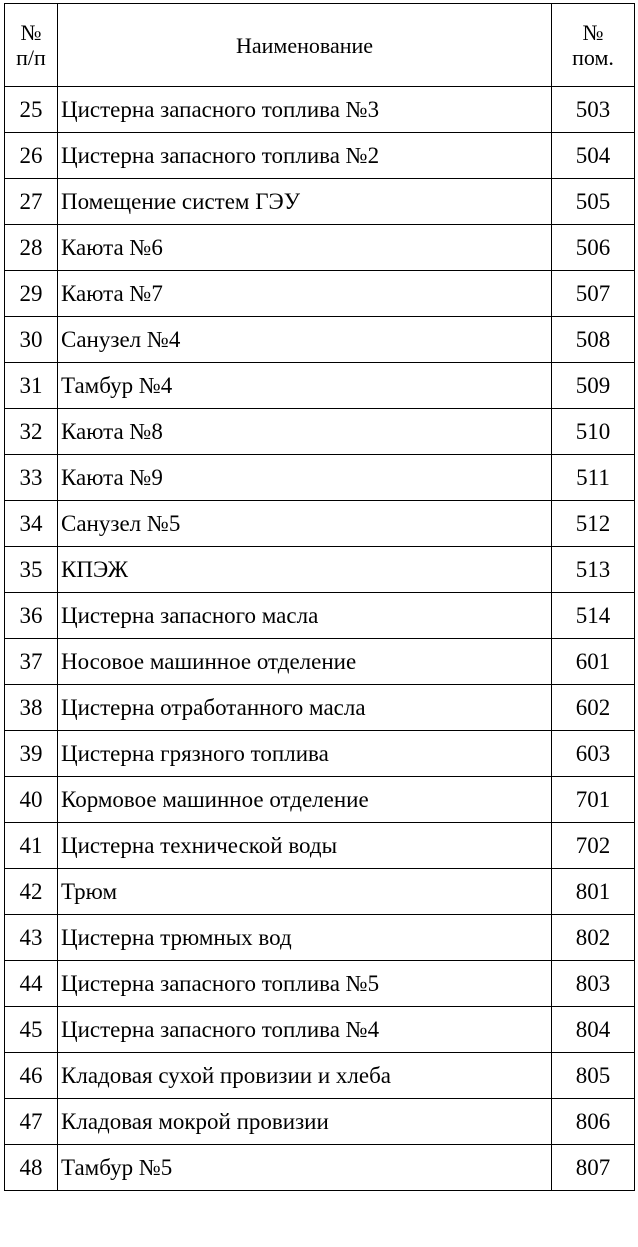  I want to click on table-row: 31 Тамбур №4 509, so click(319, 385).